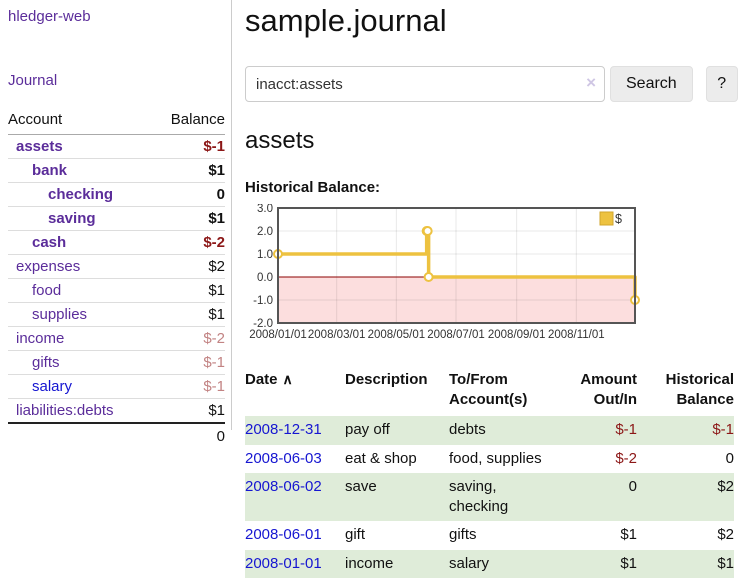 The width and height of the screenshot is (742, 582). Describe the element at coordinates (220, 194) in the screenshot. I see `account-balance: 0` at that location.